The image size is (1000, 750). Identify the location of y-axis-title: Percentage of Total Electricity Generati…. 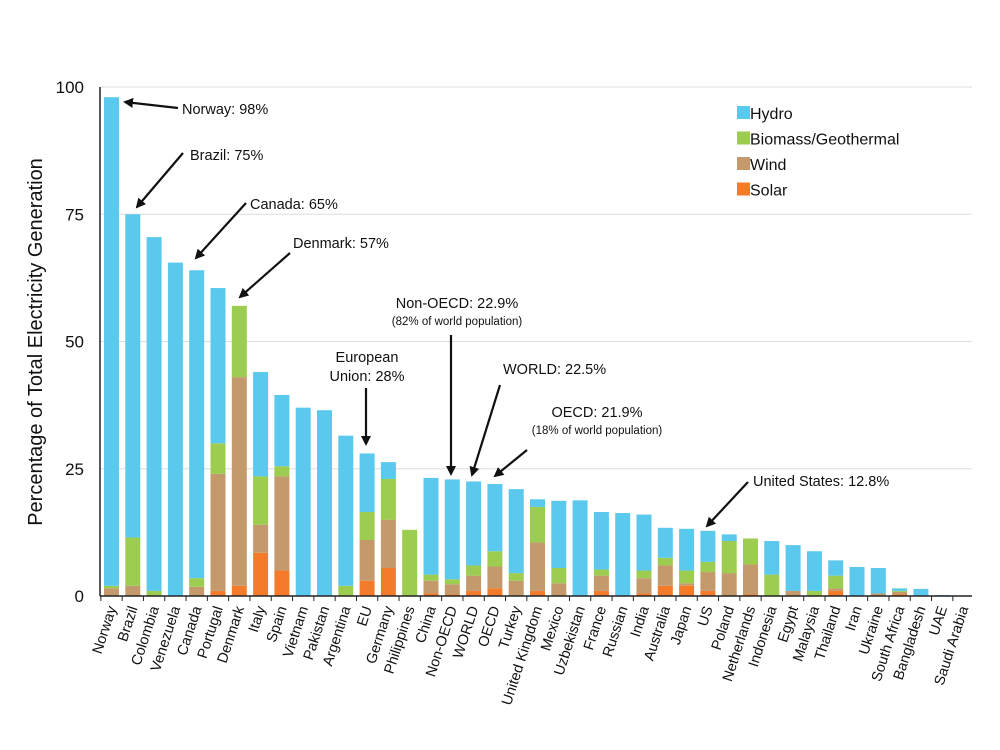
(36, 342).